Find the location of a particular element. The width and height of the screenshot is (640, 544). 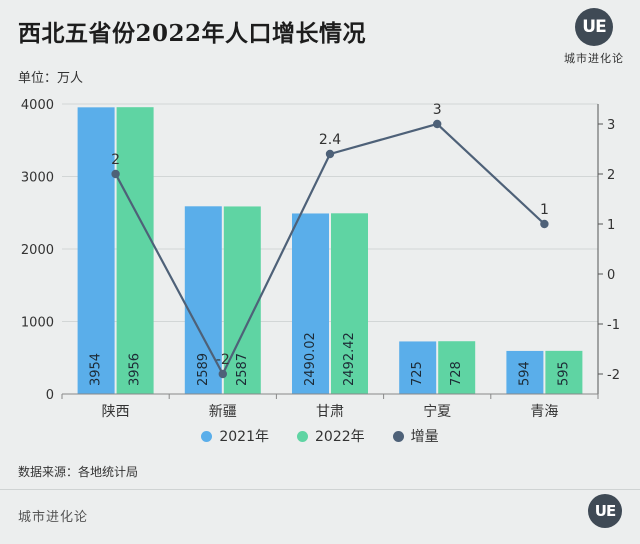

x-tick-label: 宁夏 is located at coordinates (437, 411).